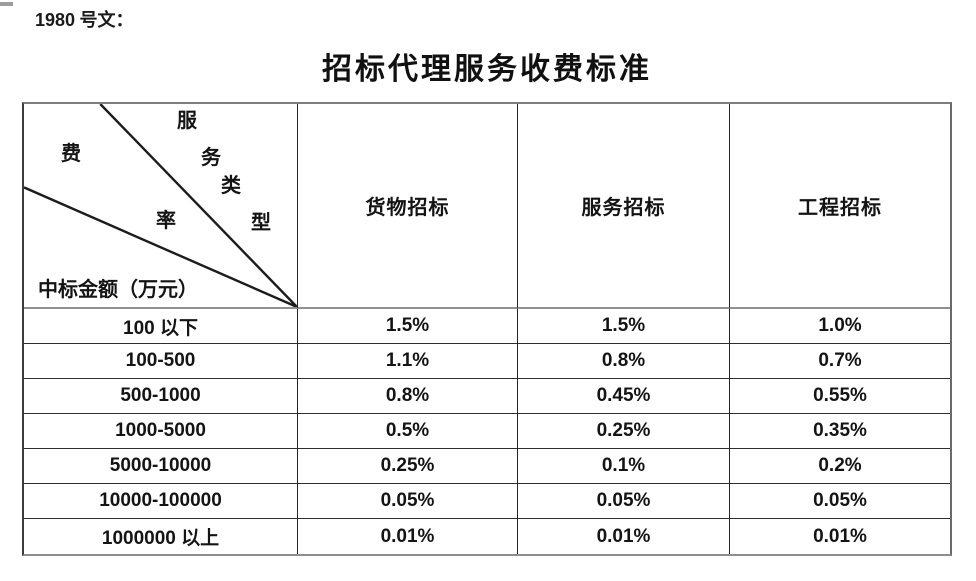 Image resolution: width=976 pixels, height=581 pixels. Describe the element at coordinates (71, 154) in the screenshot. I see `corner-fee-rate-char: 费` at that location.